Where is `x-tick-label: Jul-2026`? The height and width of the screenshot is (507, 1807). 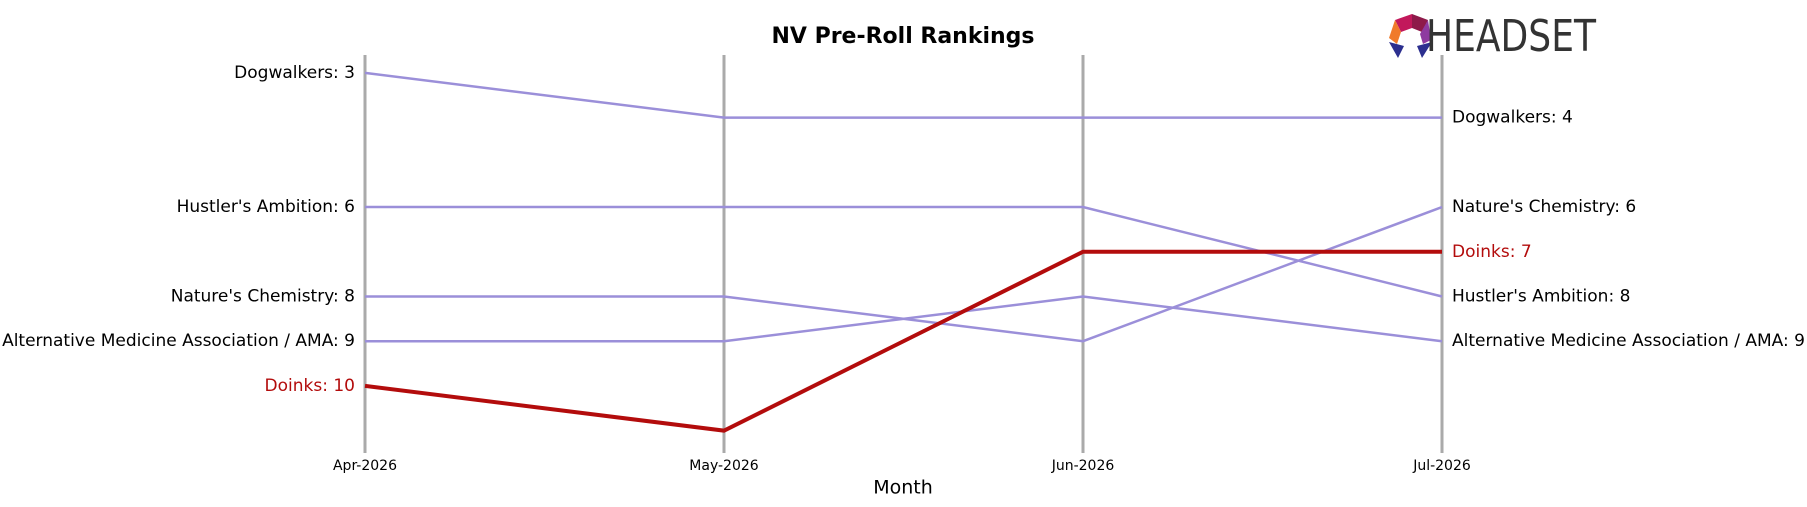
x-tick-label: Jul-2026 is located at coordinates (1441, 466).